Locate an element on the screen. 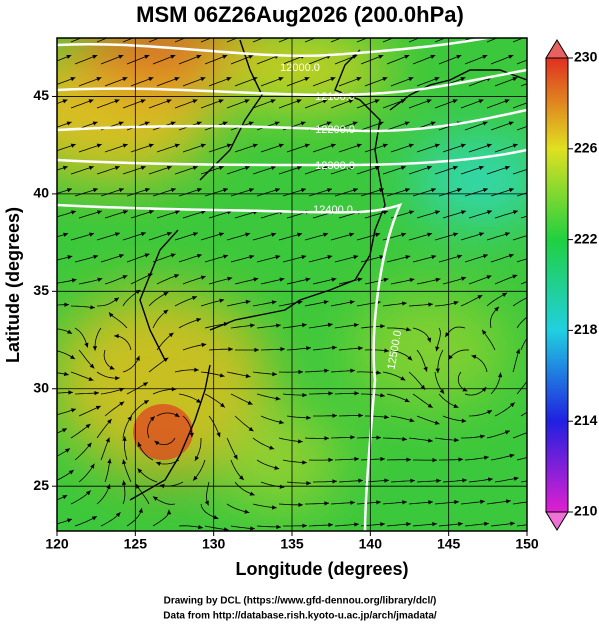  colorbar-extend-high is located at coordinates (557, 49).